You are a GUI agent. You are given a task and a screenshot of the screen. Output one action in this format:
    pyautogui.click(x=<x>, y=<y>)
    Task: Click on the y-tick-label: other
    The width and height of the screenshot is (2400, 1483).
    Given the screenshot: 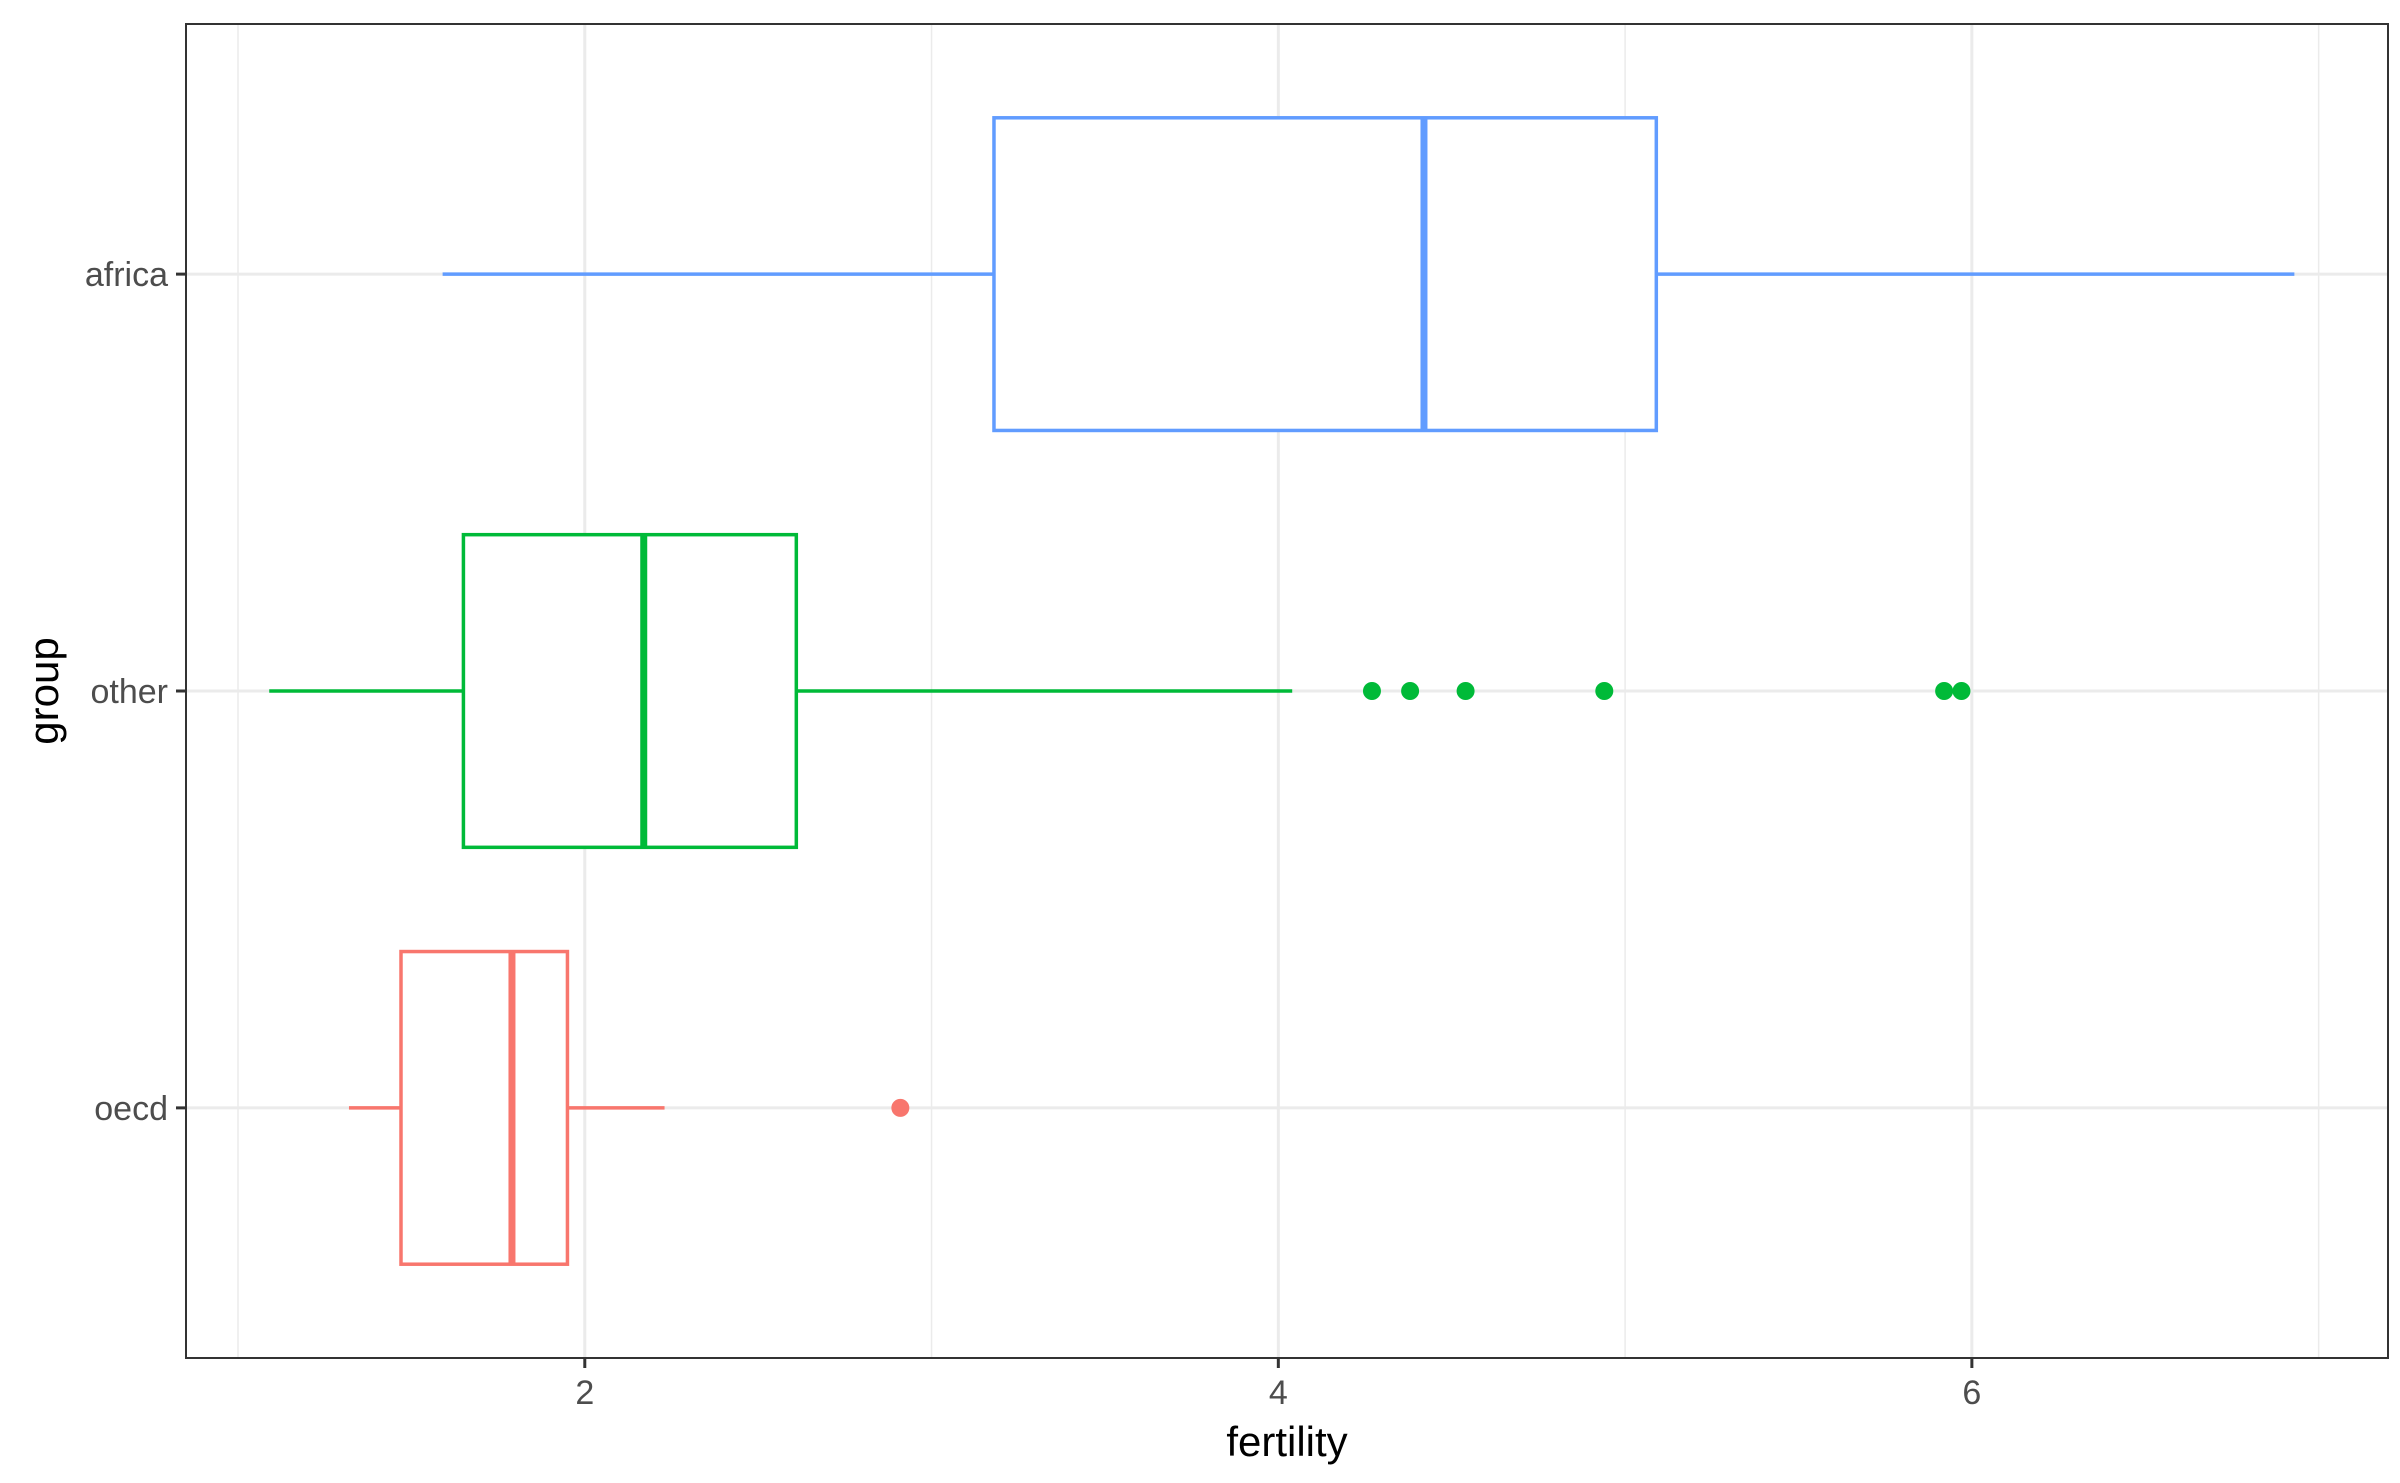 What is the action you would take?
    pyautogui.click(x=130, y=692)
    